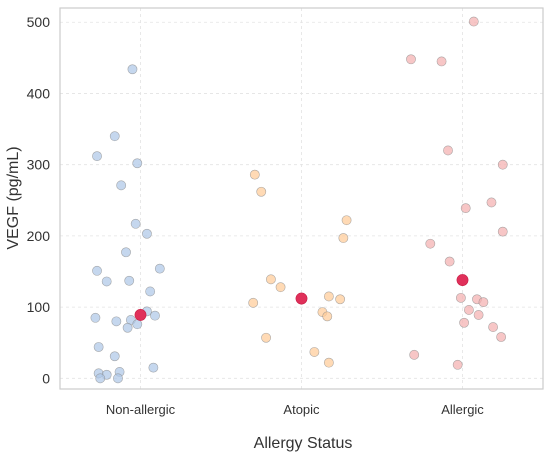 Image resolution: width=550 pixels, height=457 pixels. I want to click on y-tick-label: 300, so click(39, 165).